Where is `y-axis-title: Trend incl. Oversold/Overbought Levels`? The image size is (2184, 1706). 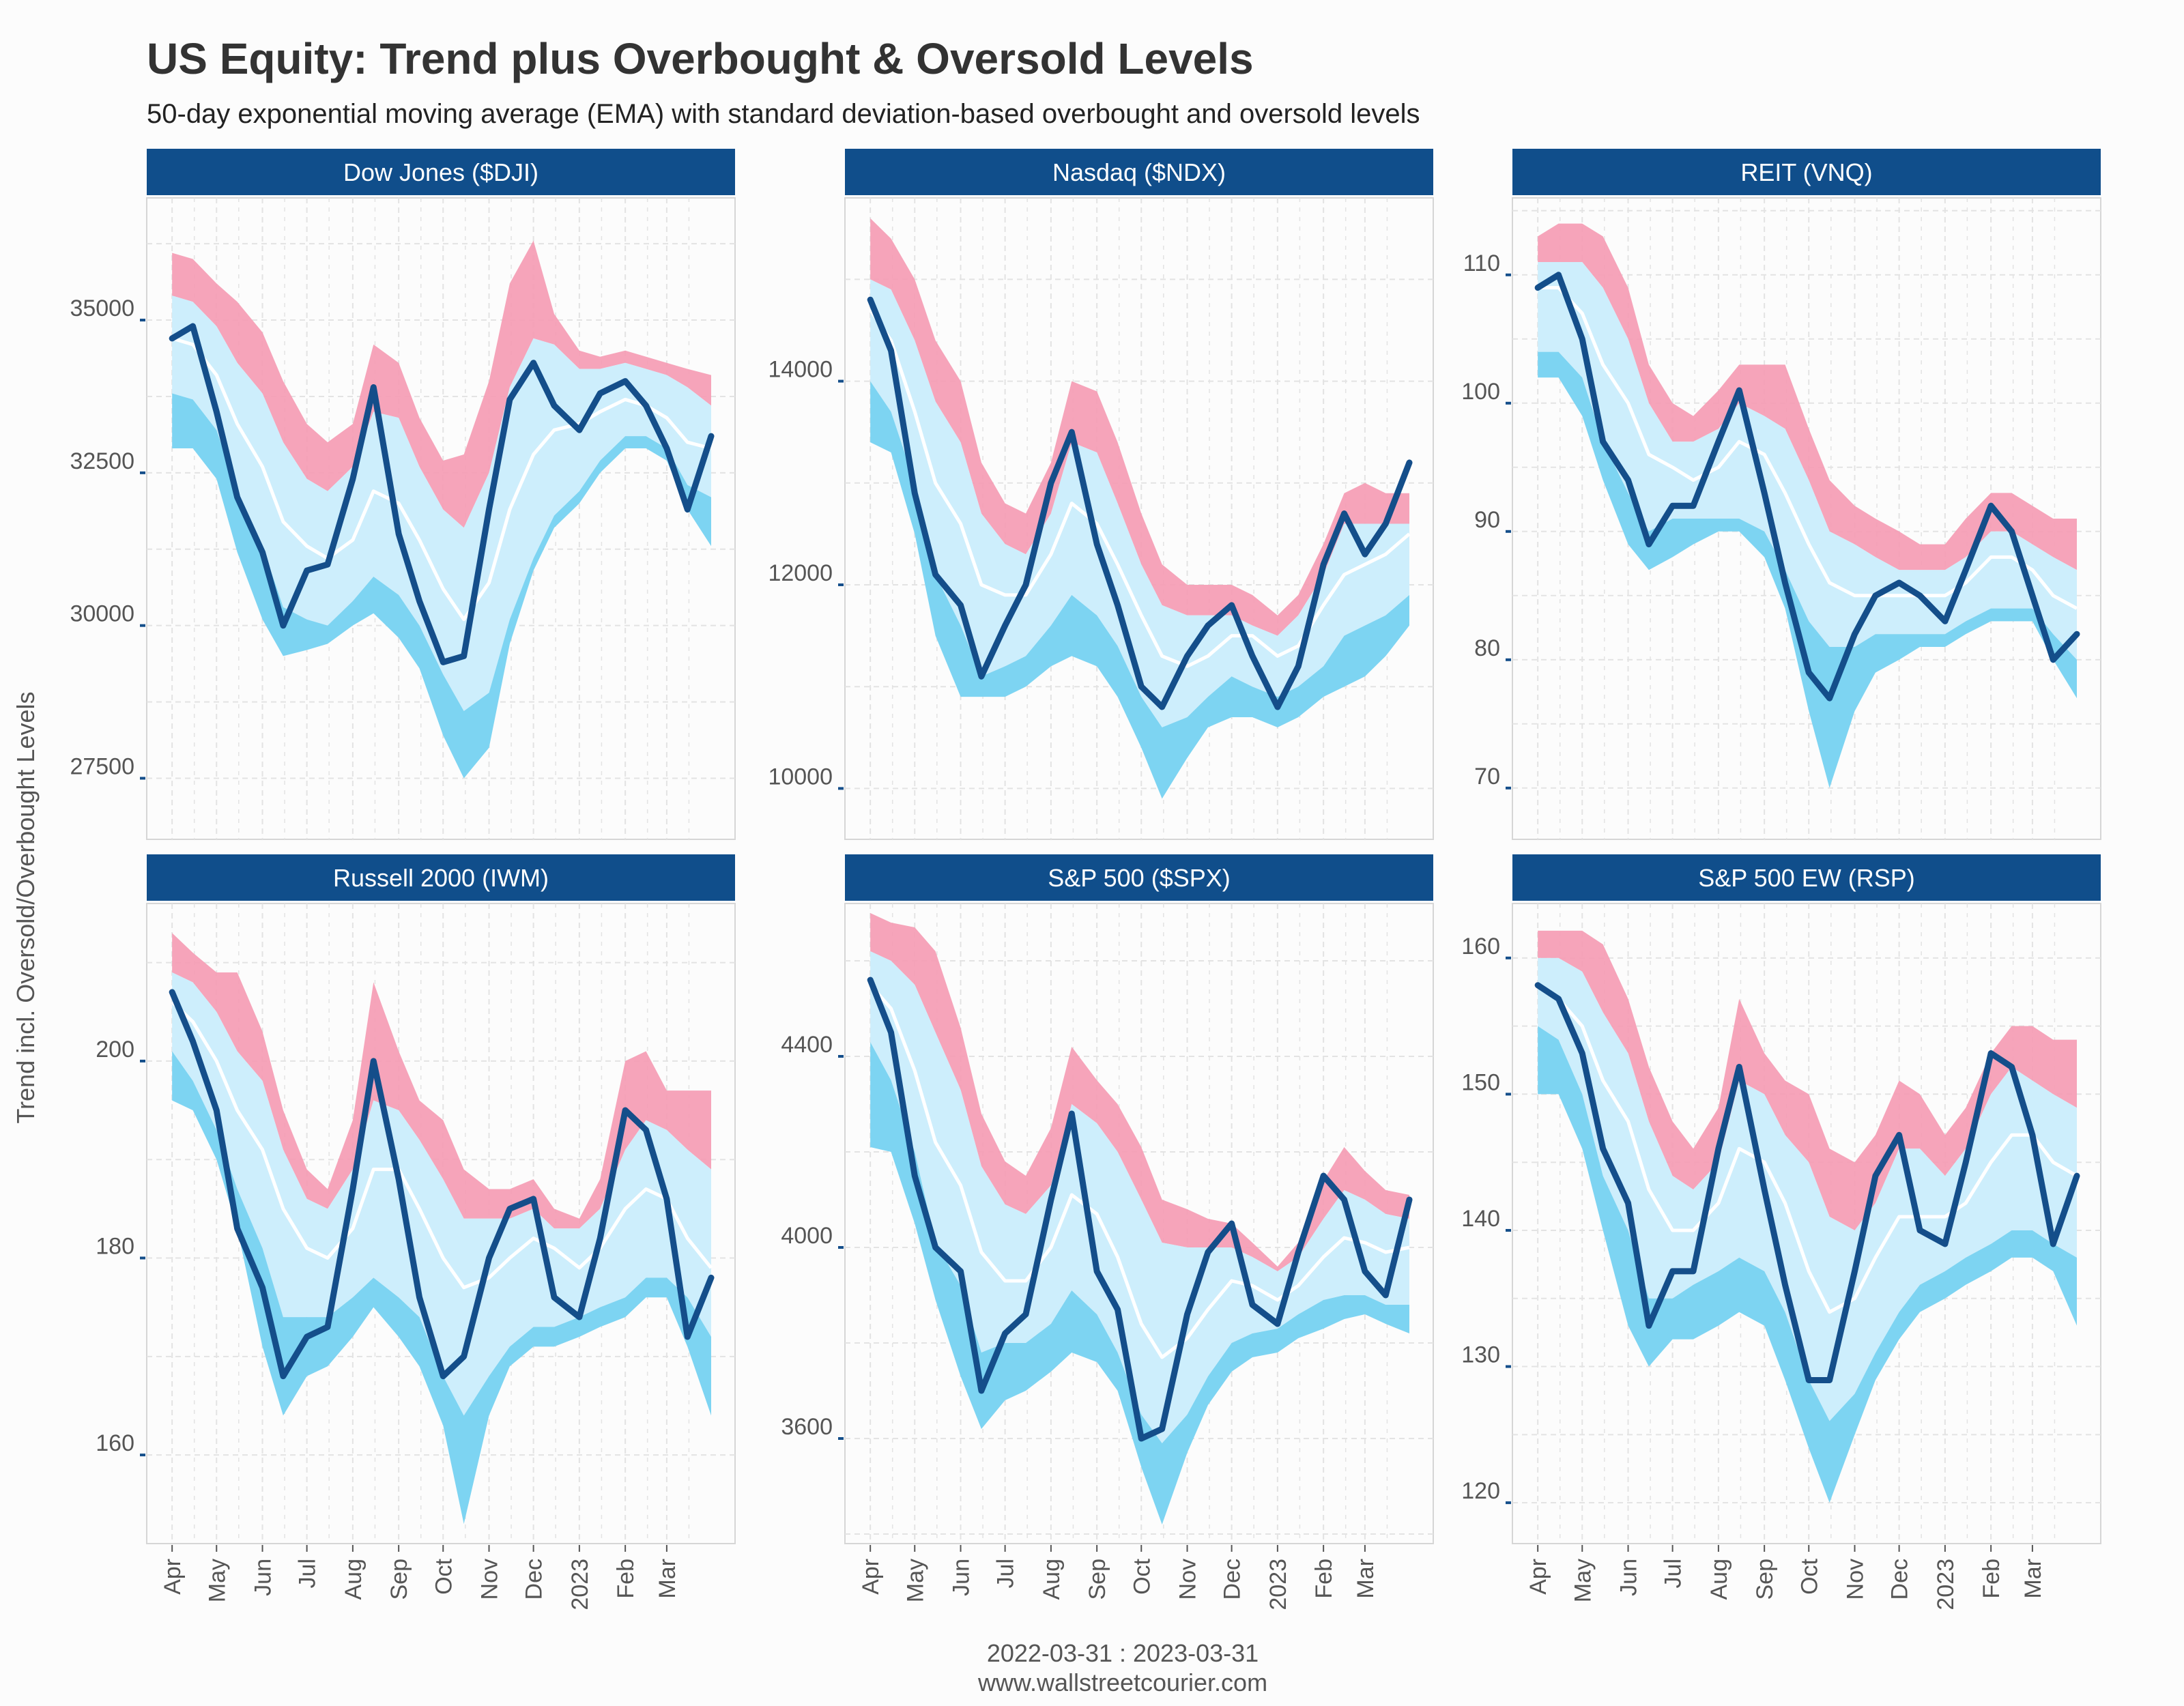
y-axis-title: Trend incl. Oversold/Overbought Levels is located at coordinates (26, 908).